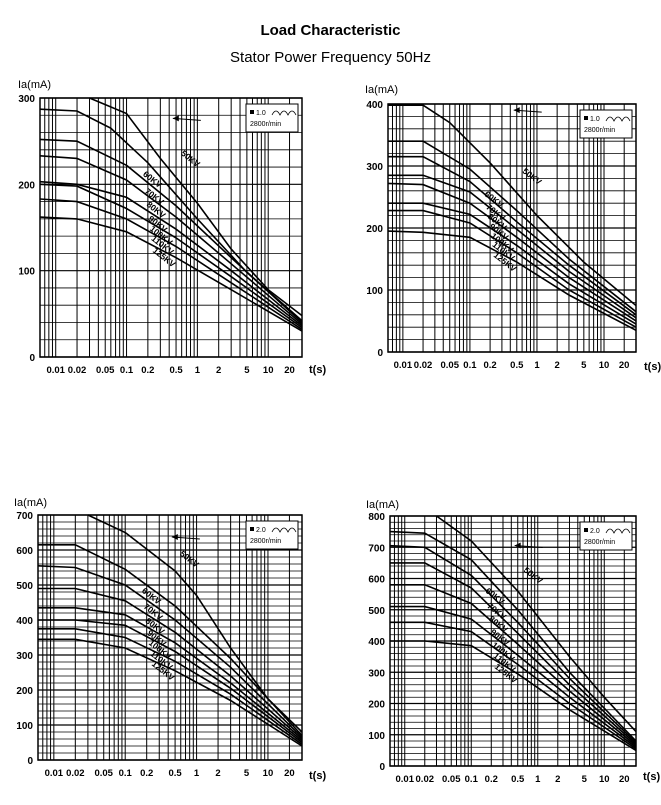  Describe the element at coordinates (54, 773) in the screenshot. I see `x-tick-label: 0.01` at that location.